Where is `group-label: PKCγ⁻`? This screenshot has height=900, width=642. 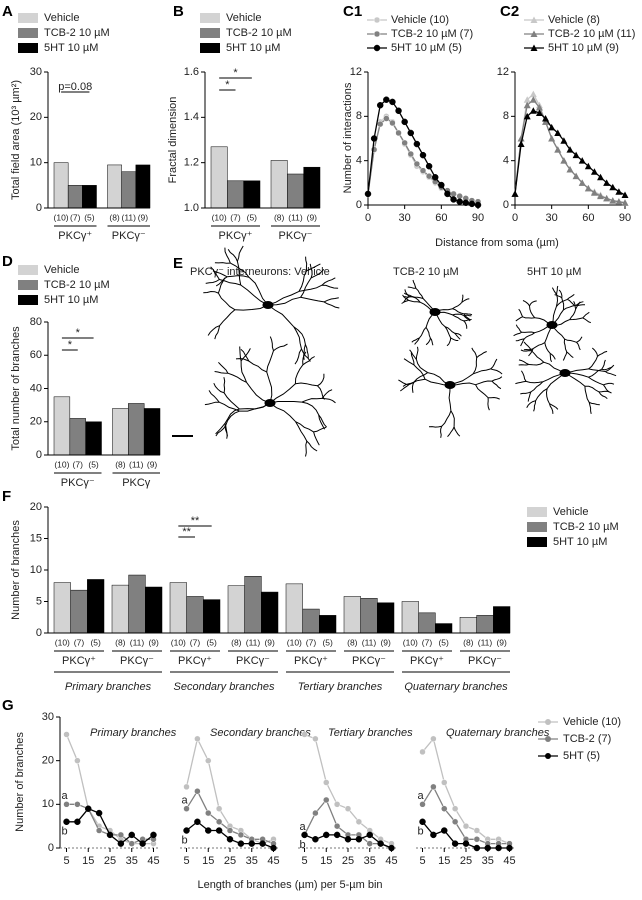 group-label: PKCγ⁻ is located at coordinates (296, 236).